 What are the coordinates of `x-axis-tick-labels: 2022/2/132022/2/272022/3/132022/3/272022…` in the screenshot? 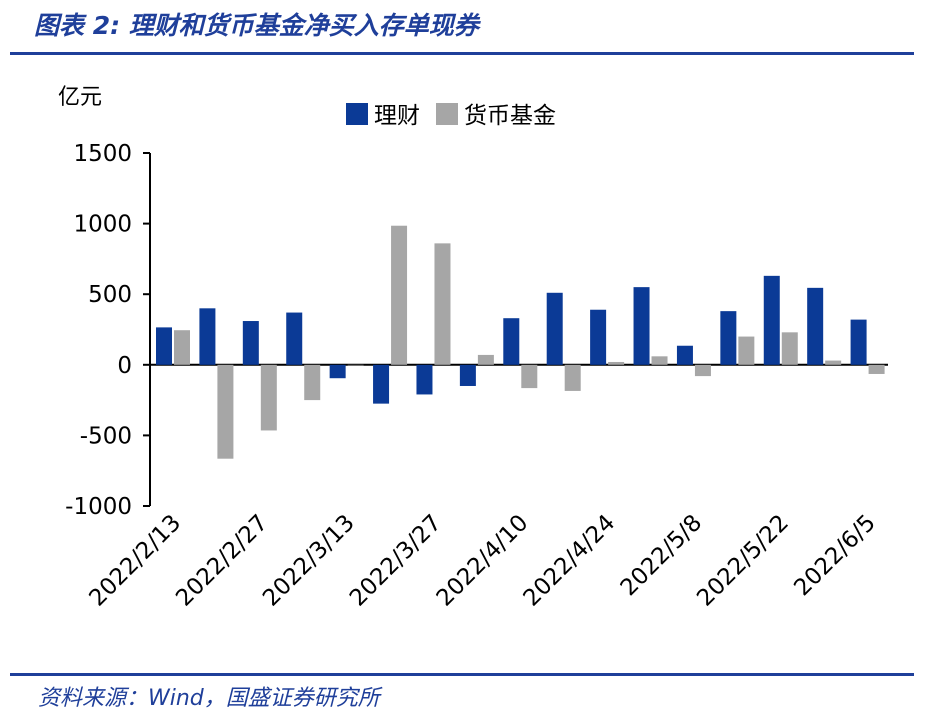 It's located at (482, 561).